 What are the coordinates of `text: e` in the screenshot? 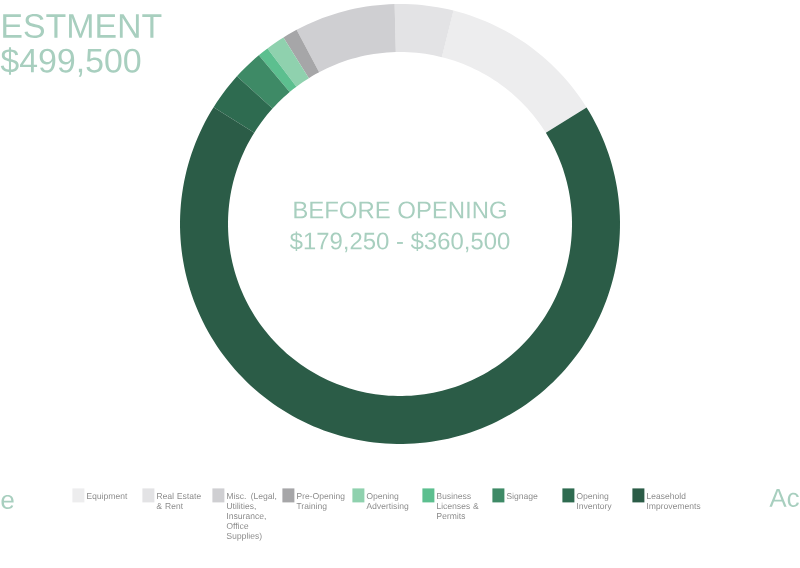 It's located at (7, 502).